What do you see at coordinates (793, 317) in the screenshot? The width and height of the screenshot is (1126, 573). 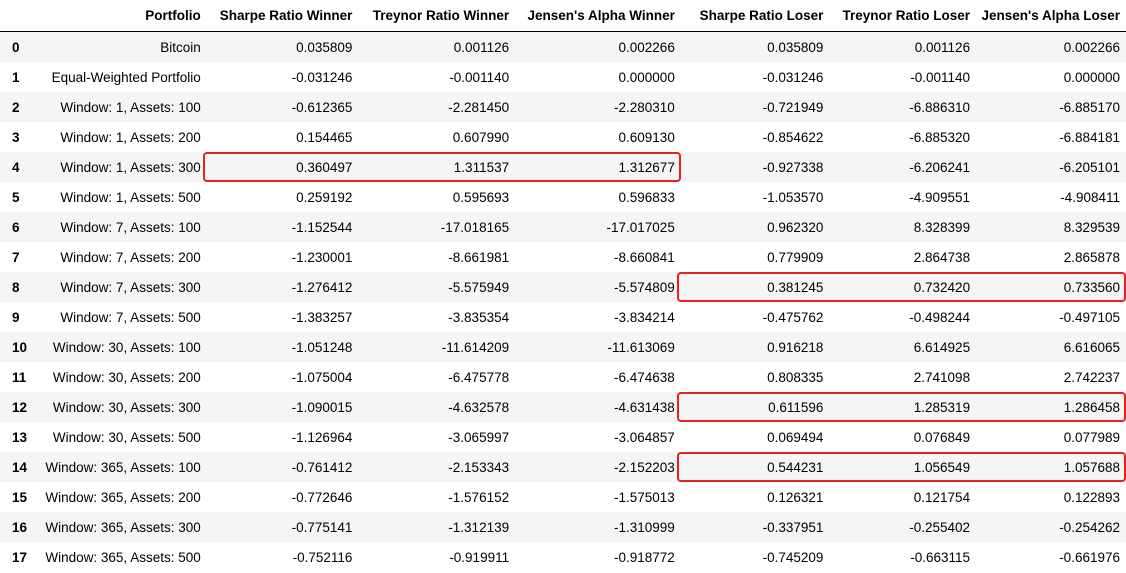 I see `sharpe-loser-cell: -0.475762` at bounding box center [793, 317].